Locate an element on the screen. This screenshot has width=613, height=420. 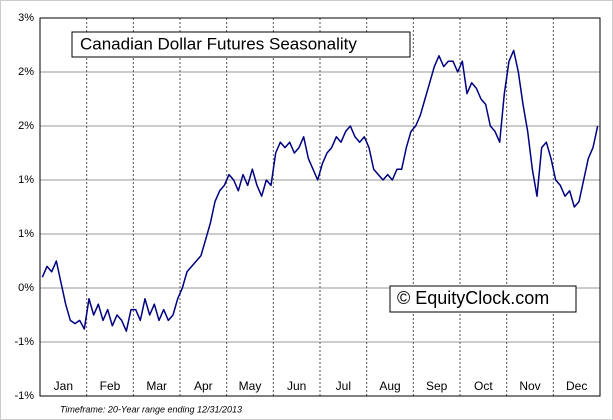
x-tick-label: Apr is located at coordinates (203, 386).